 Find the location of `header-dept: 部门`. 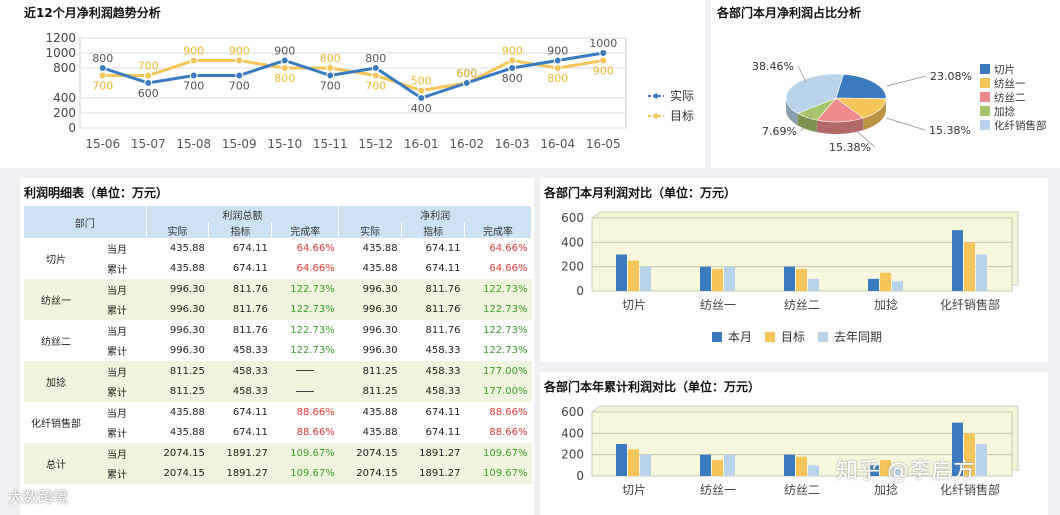

header-dept: 部门 is located at coordinates (85, 222).